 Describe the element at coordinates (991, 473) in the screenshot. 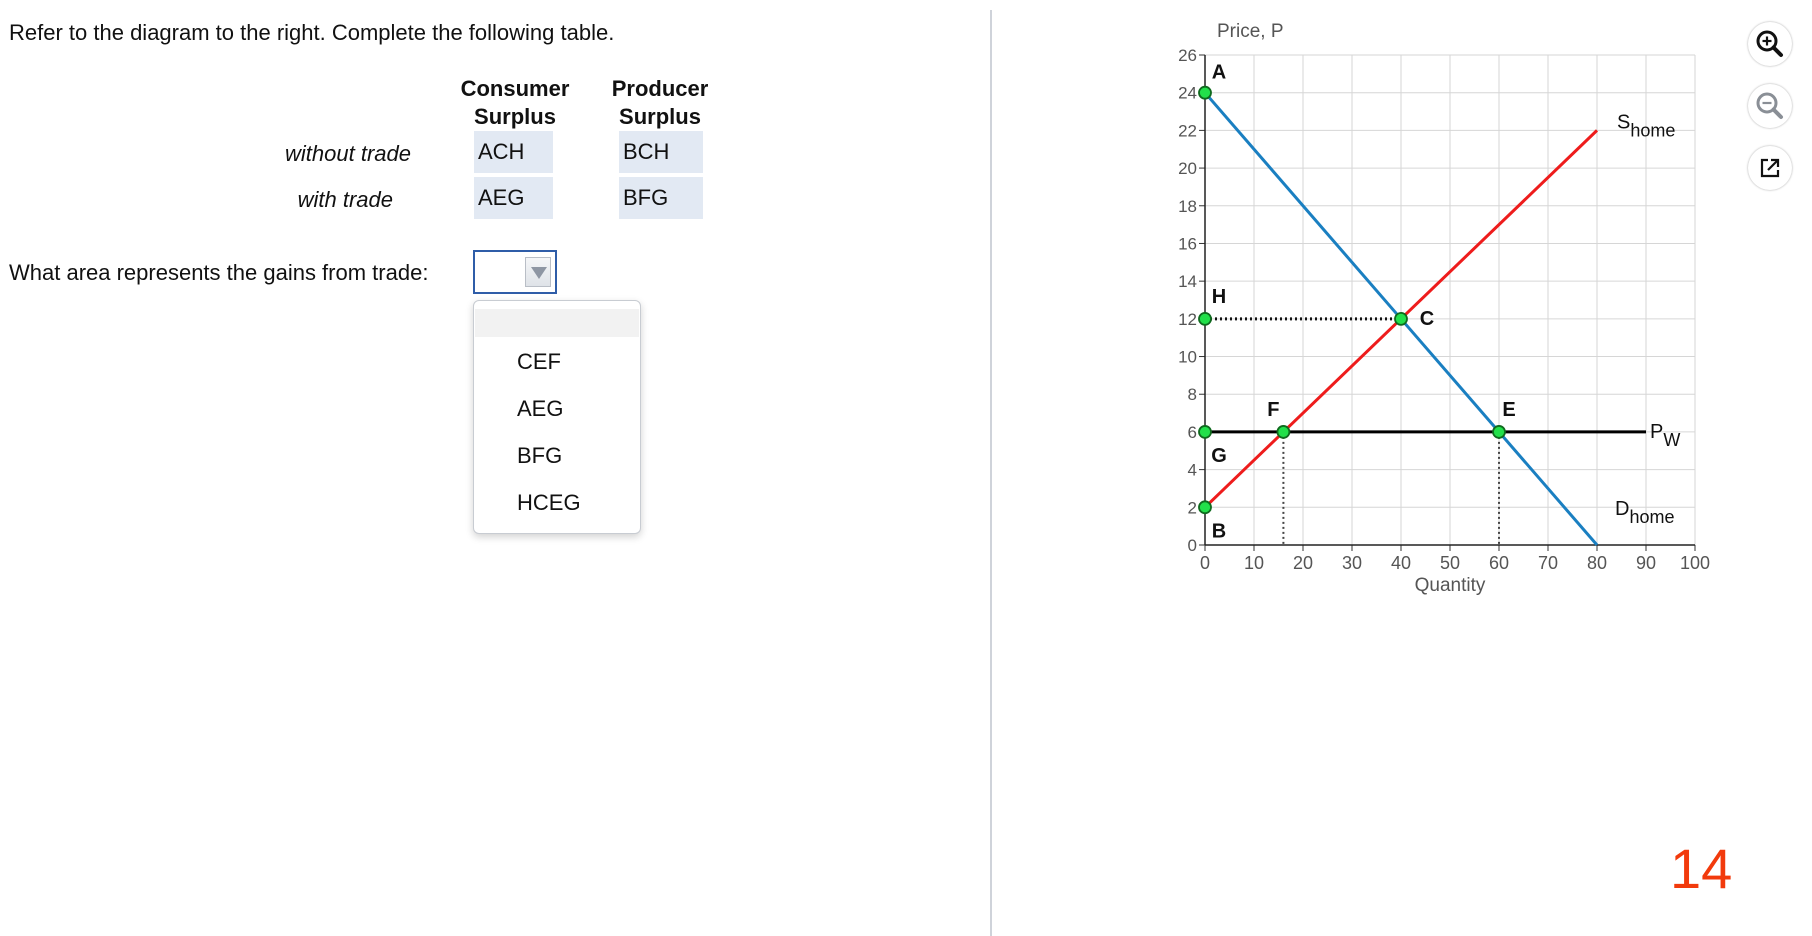

I see `pane-divider` at that location.